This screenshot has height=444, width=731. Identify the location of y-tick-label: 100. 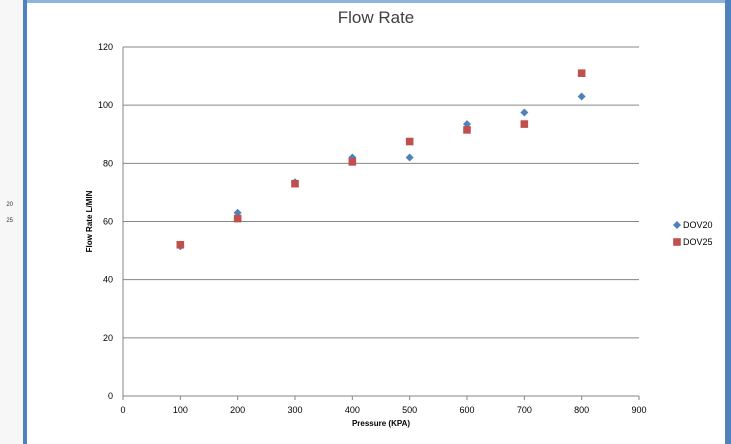
(105, 105).